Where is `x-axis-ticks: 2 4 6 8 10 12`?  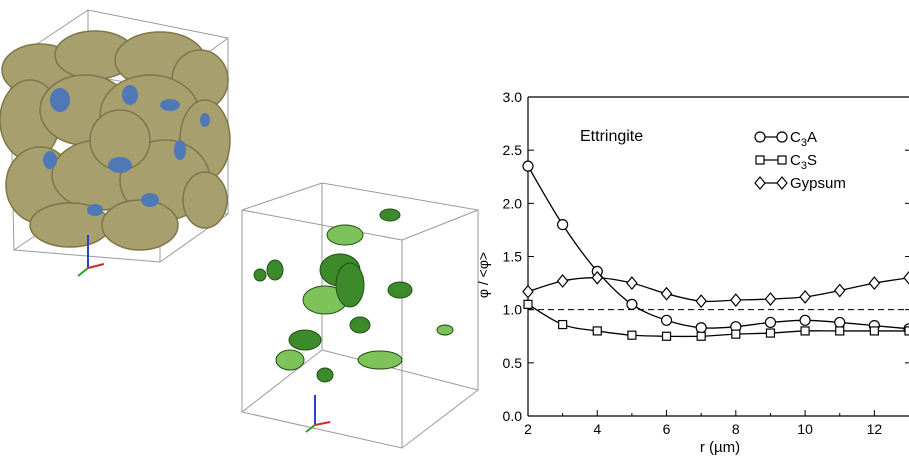
x-axis-ticks: 2 4 6 8 10 12 is located at coordinates (703, 423).